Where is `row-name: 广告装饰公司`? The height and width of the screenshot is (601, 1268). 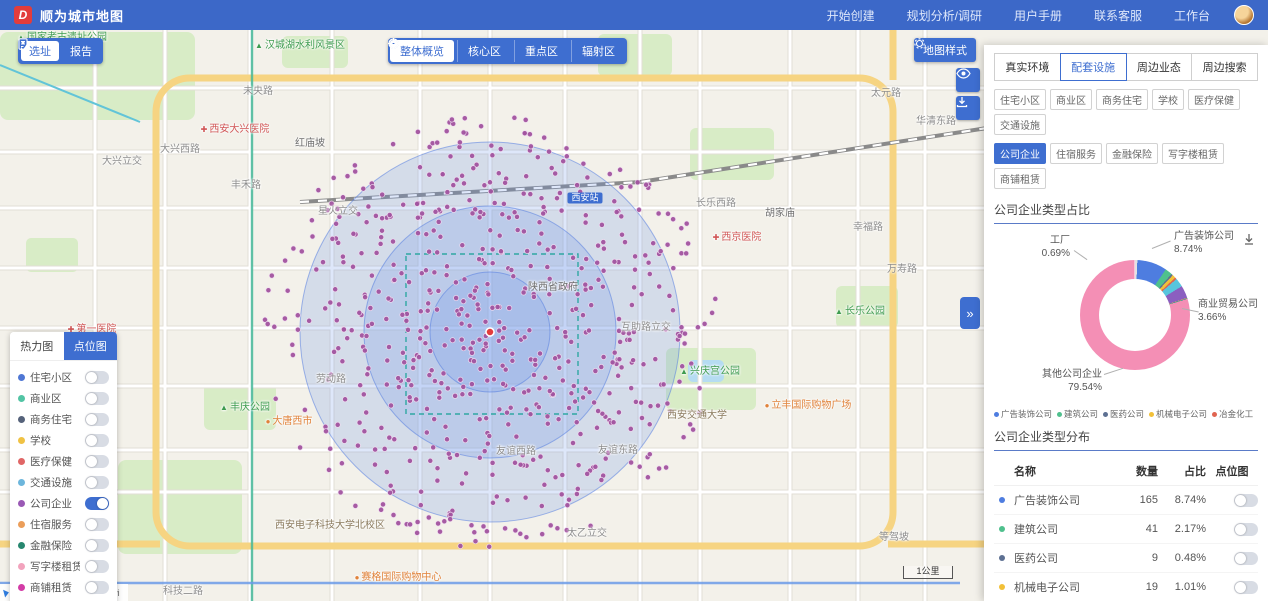 row-name: 广告装饰公司 is located at coordinates (1047, 501).